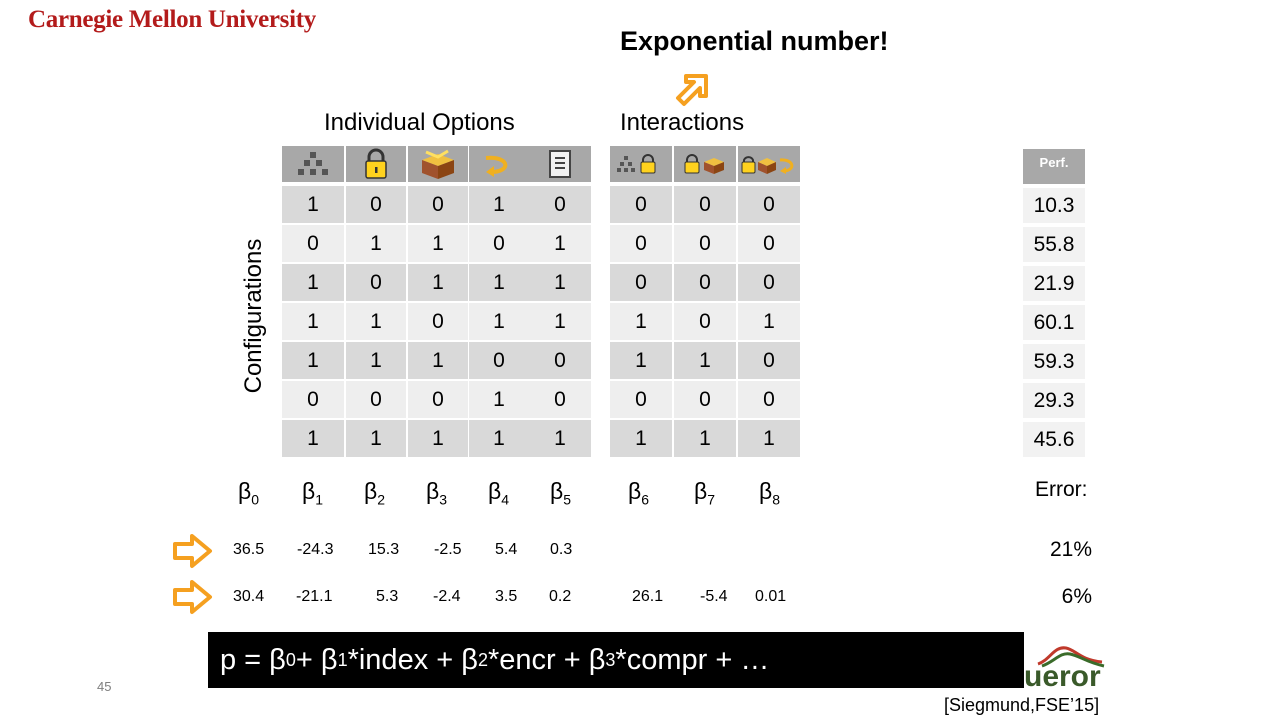 This screenshot has width=1280, height=720. What do you see at coordinates (192, 597) in the screenshot?
I see `arrow-right-icon` at bounding box center [192, 597].